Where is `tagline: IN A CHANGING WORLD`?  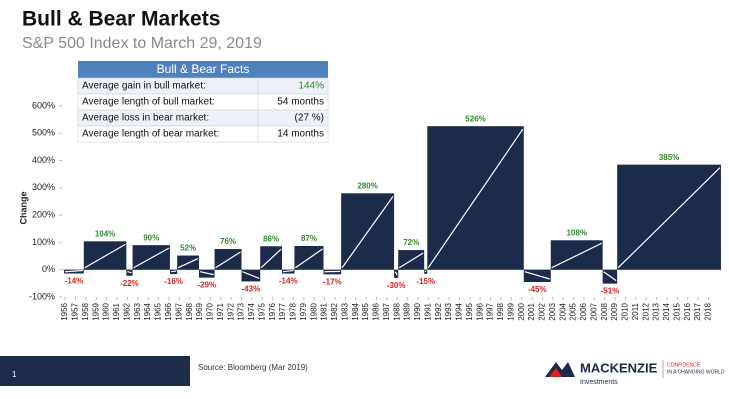
tagline: IN A CHANGING WORLD is located at coordinates (696, 372).